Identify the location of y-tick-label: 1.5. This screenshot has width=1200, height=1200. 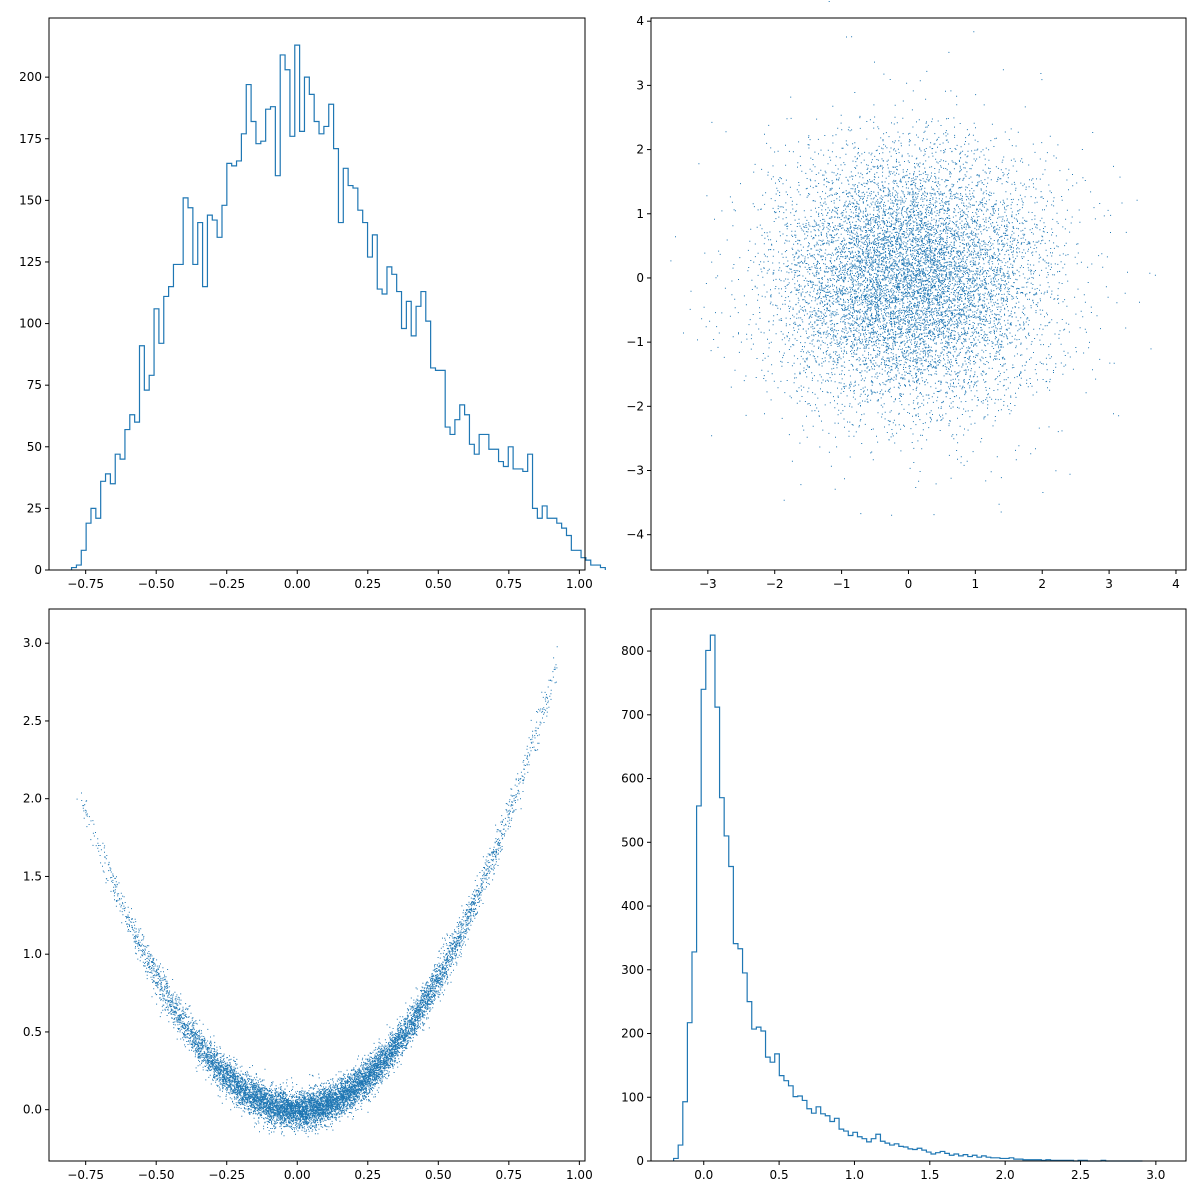
(32, 876).